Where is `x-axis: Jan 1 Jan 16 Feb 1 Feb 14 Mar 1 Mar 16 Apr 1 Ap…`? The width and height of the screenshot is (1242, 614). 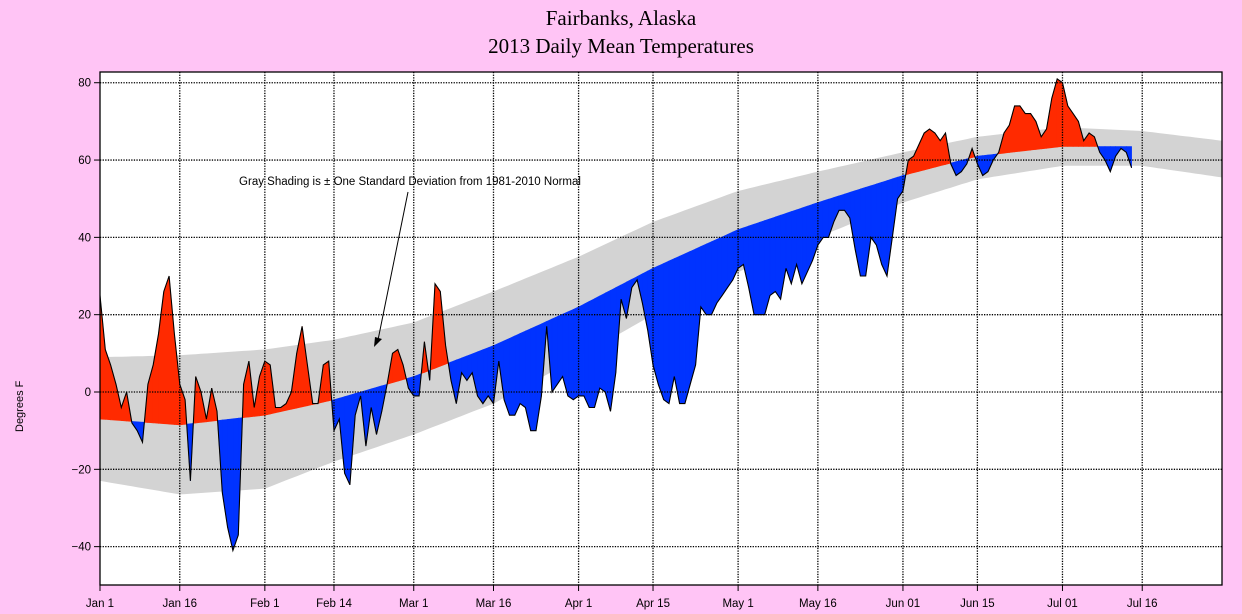
x-axis: Jan 1 Jan 16 Feb 1 Feb 14 Mar 1 Mar 16 Apr 1 Ap… is located at coordinates (622, 597).